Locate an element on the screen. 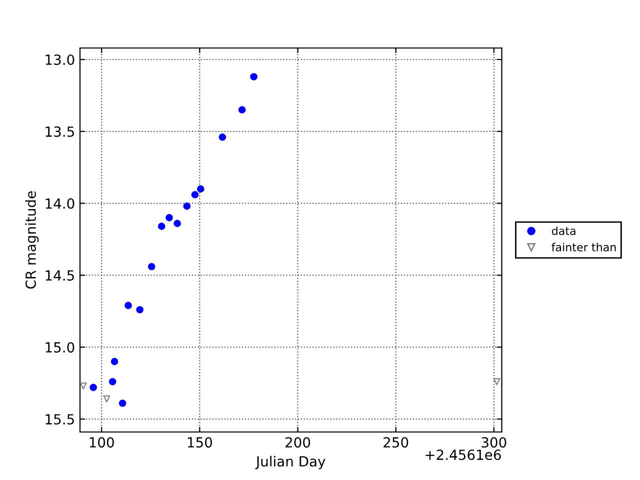 This screenshot has width=640, height=480. x-tick-label: 300 is located at coordinates (494, 442).